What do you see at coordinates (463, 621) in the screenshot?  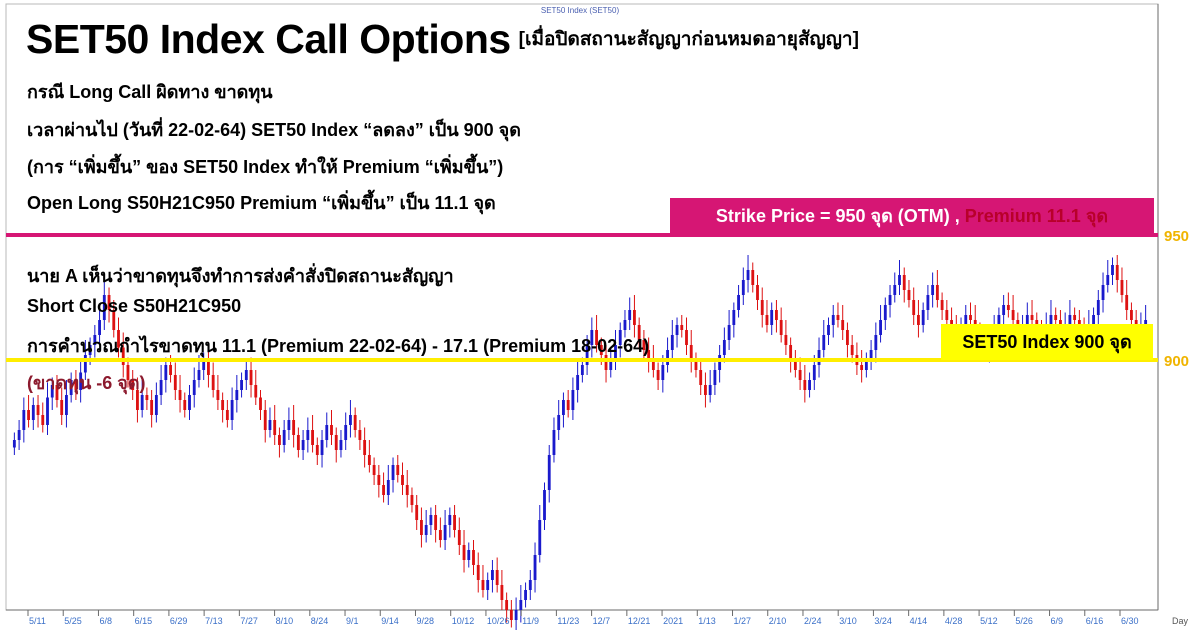 I see `x-tick-label: 10/12` at bounding box center [463, 621].